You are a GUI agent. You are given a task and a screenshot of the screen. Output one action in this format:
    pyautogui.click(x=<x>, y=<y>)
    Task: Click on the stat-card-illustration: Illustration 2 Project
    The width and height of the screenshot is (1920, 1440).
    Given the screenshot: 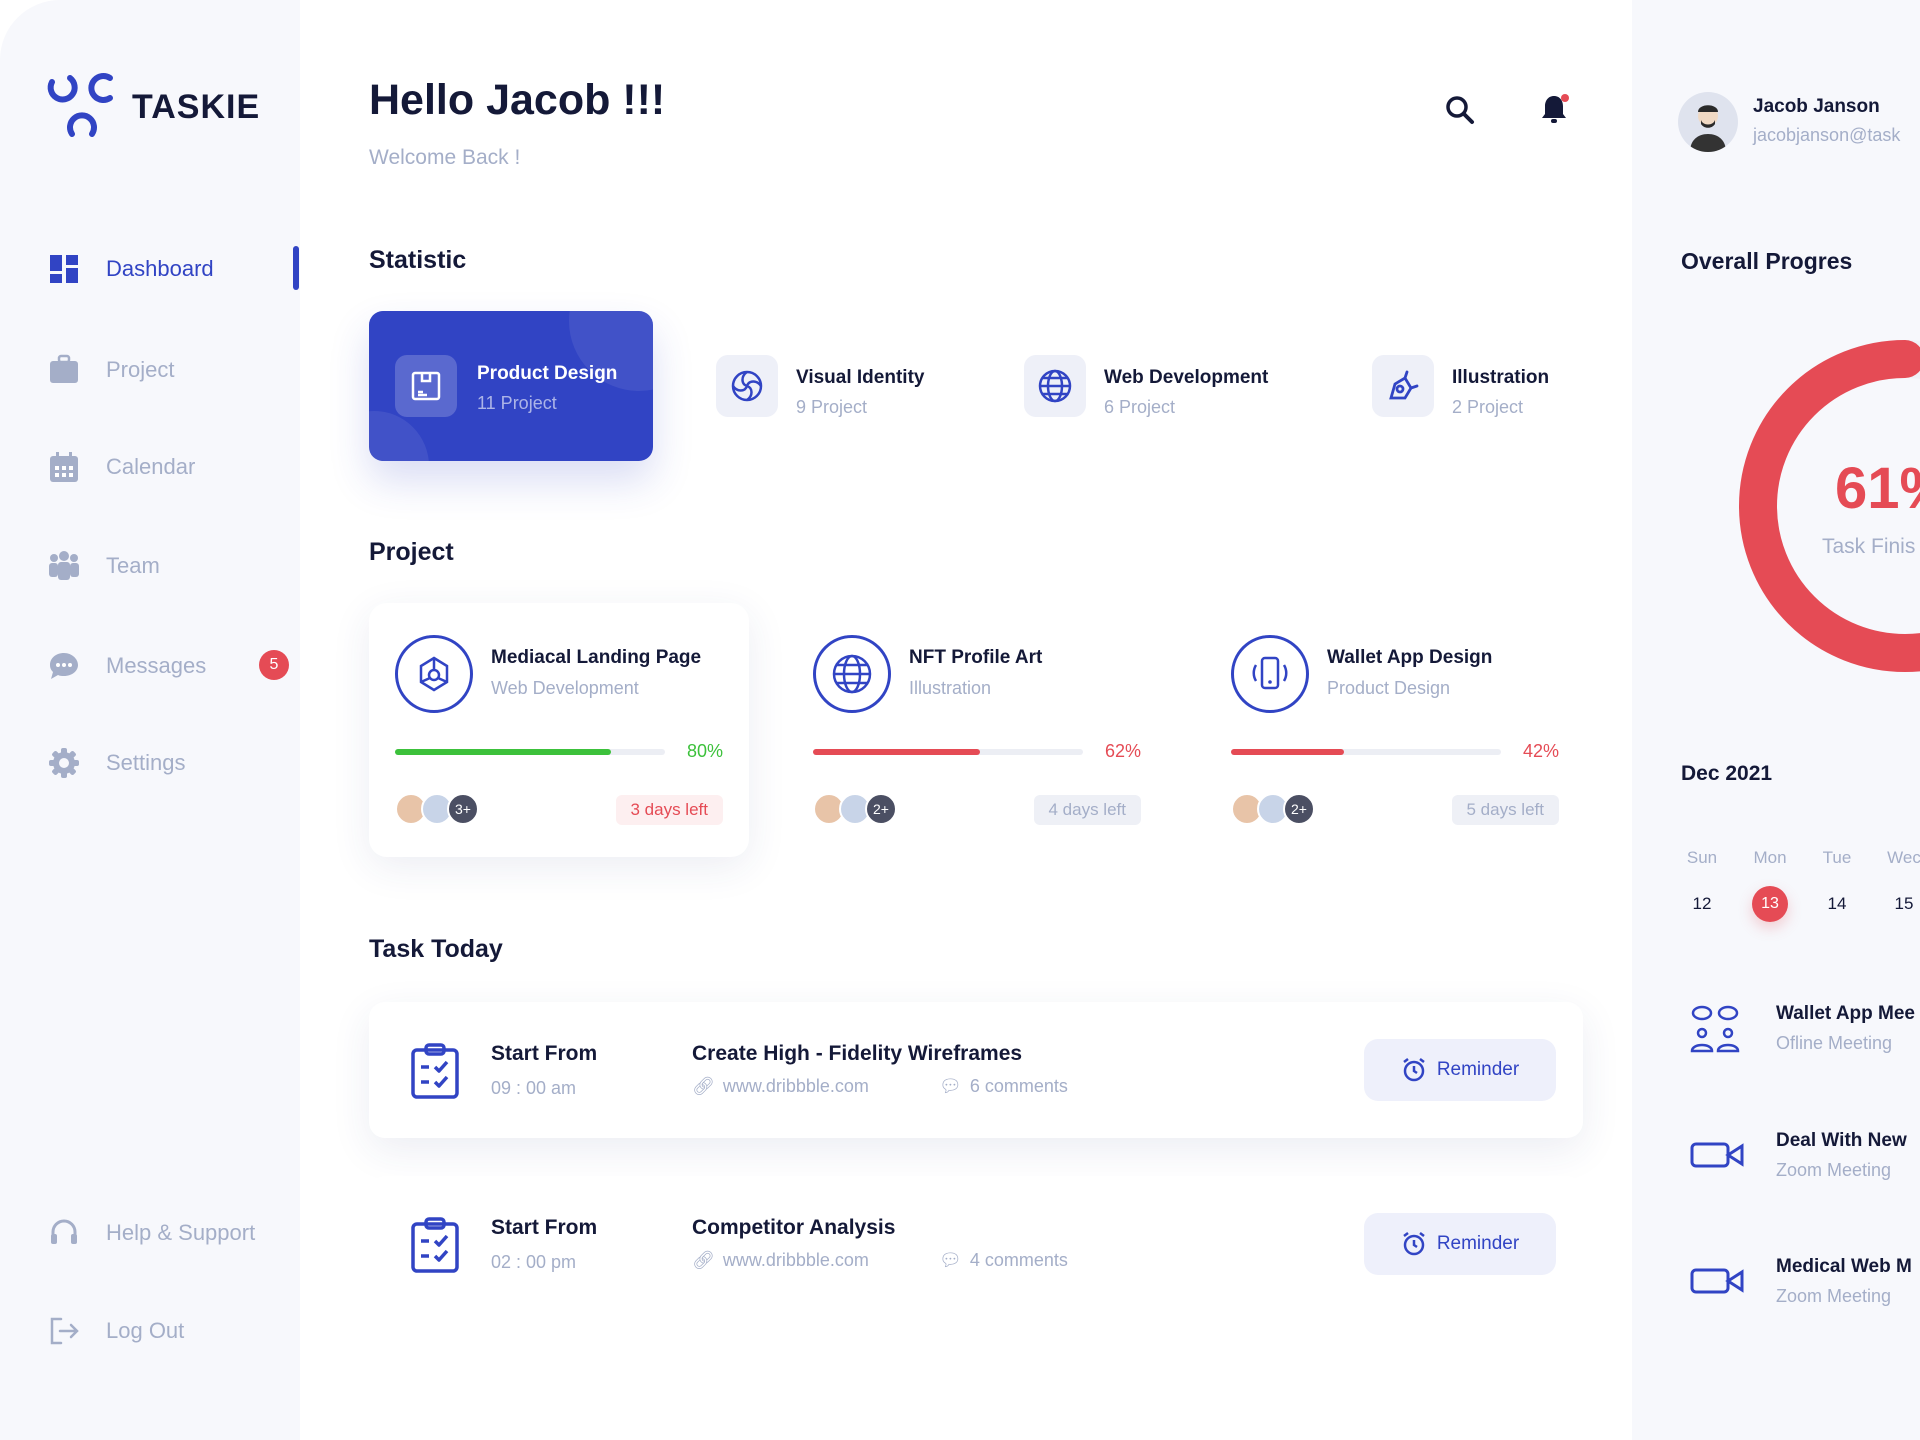 What is the action you would take?
    pyautogui.click(x=1460, y=386)
    